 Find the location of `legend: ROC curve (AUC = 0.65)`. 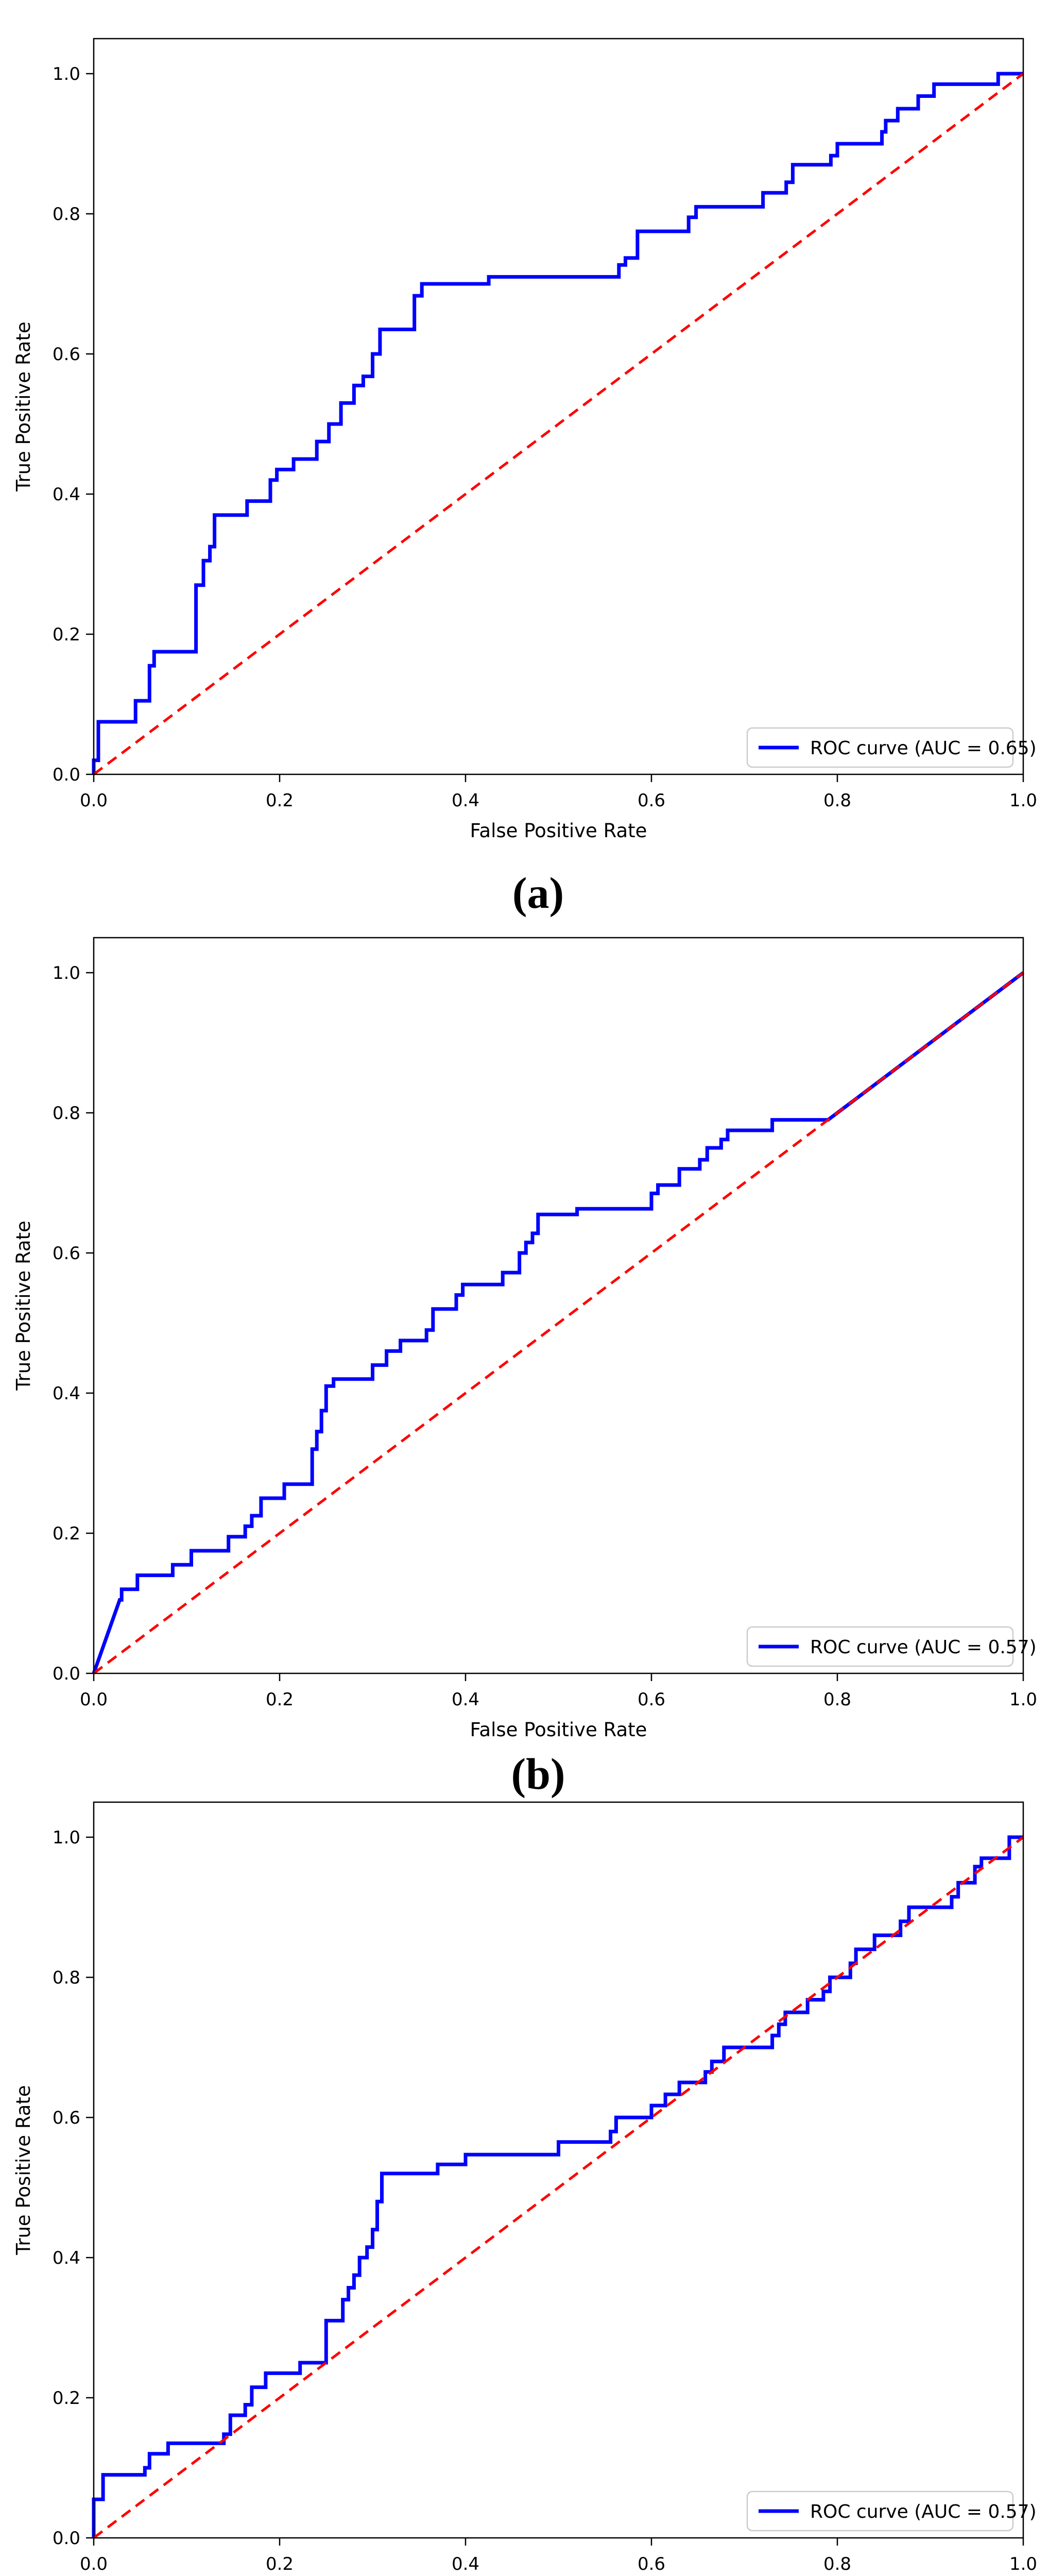

legend: ROC curve (AUC = 0.65) is located at coordinates (891, 747).